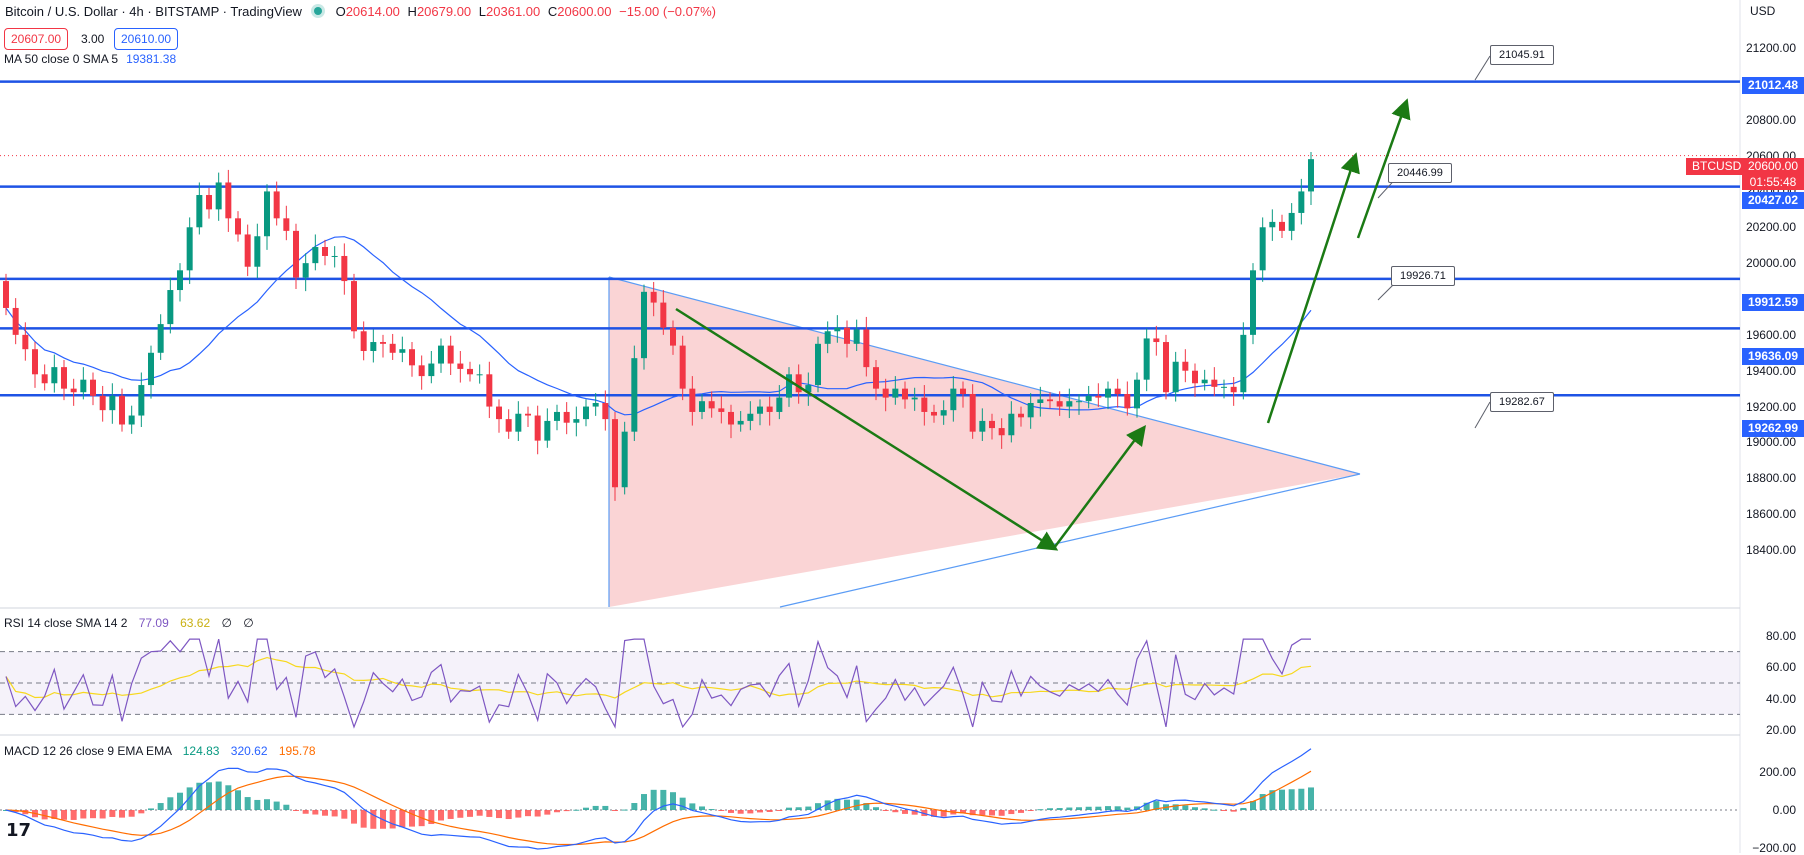 This screenshot has width=1804, height=855. Describe the element at coordinates (1423, 276) in the screenshot. I see `level-callout-3: 19926.71` at that location.